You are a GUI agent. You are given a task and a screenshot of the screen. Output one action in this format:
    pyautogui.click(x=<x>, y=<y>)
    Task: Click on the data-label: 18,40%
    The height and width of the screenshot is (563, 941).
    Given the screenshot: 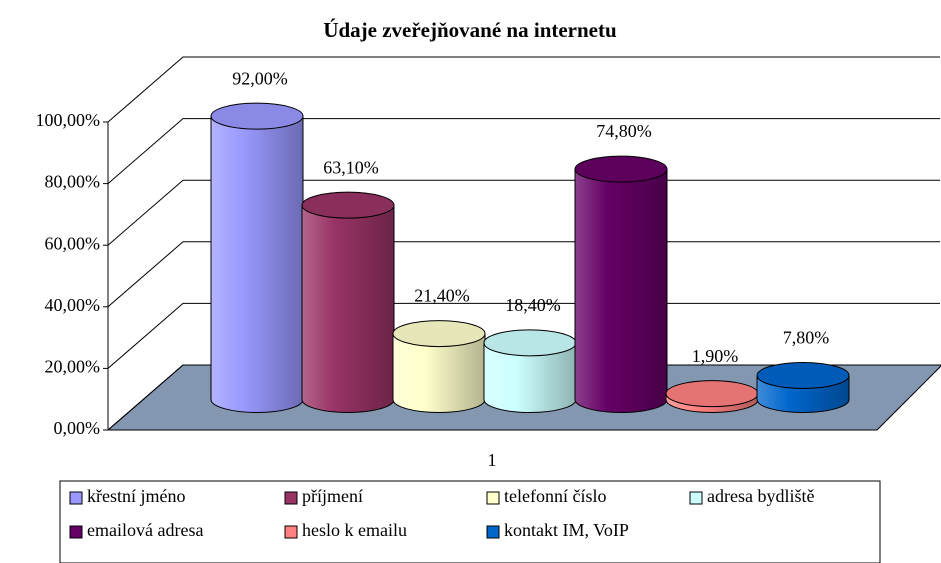 What is the action you would take?
    pyautogui.click(x=533, y=305)
    